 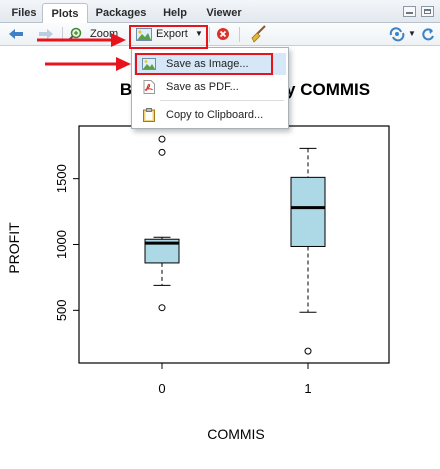 What do you see at coordinates (123, 64) in the screenshot?
I see `arrow-to-save-image-head` at bounding box center [123, 64].